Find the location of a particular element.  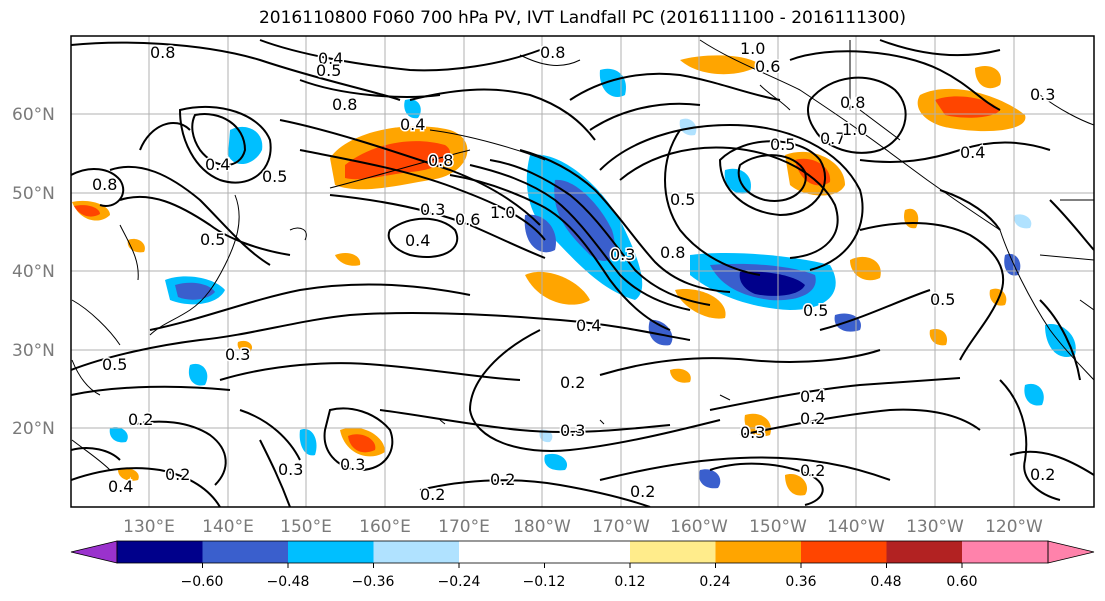

lon-label: 140°W is located at coordinates (856, 527).